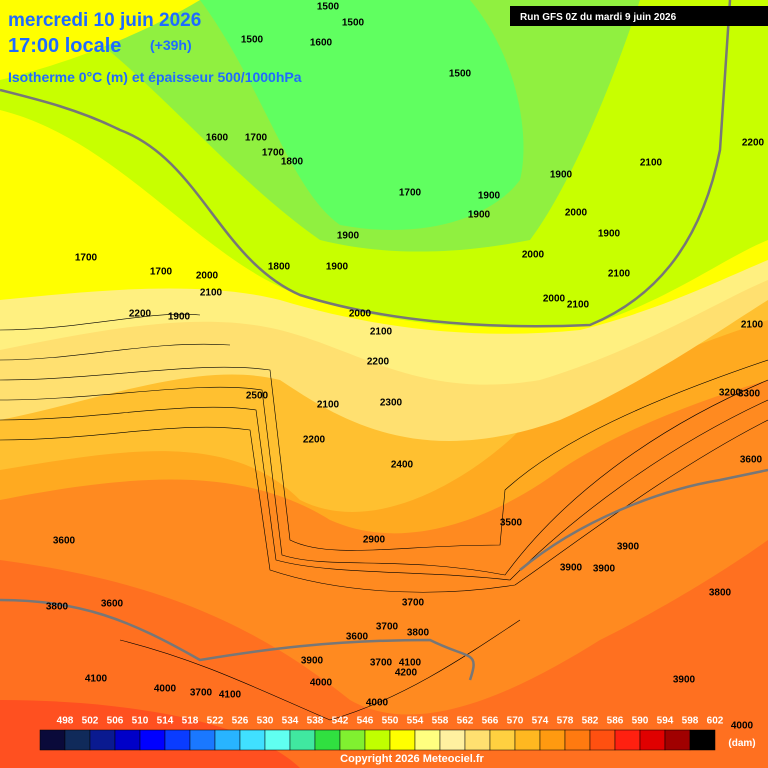 The height and width of the screenshot is (768, 768). What do you see at coordinates (265, 721) in the screenshot?
I see `legend-label: 530` at bounding box center [265, 721].